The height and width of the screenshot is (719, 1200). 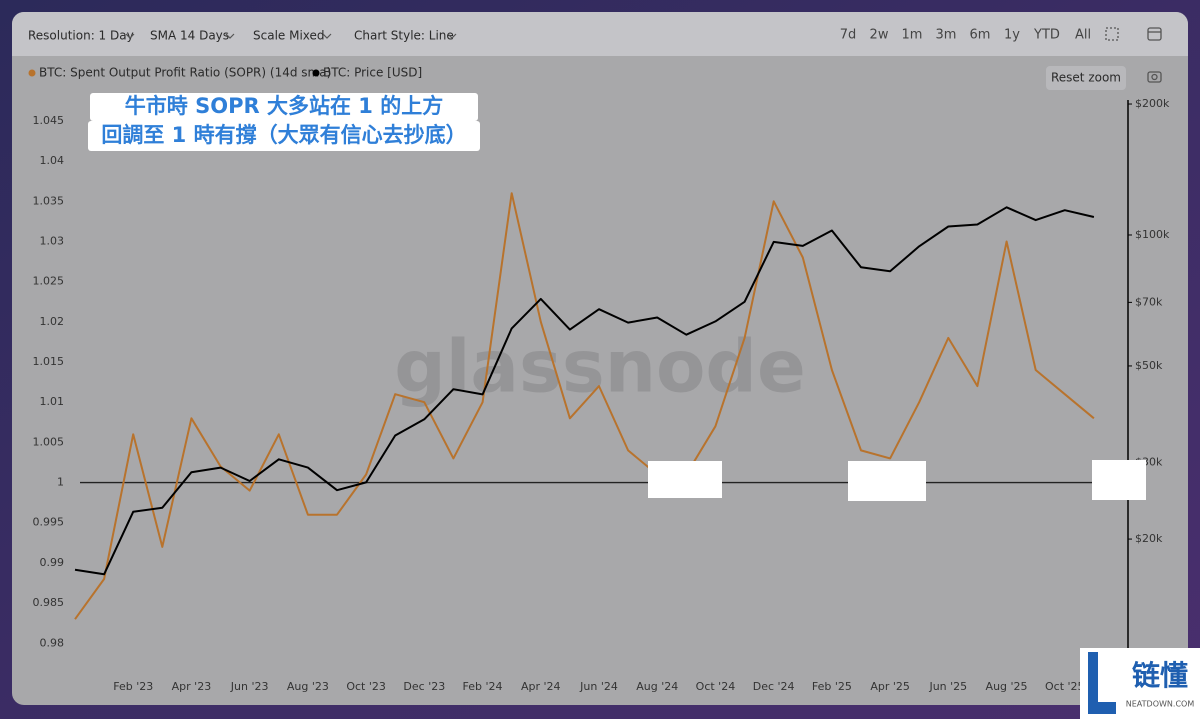 I want to click on x-tick-label: Feb '23, so click(x=133, y=686).